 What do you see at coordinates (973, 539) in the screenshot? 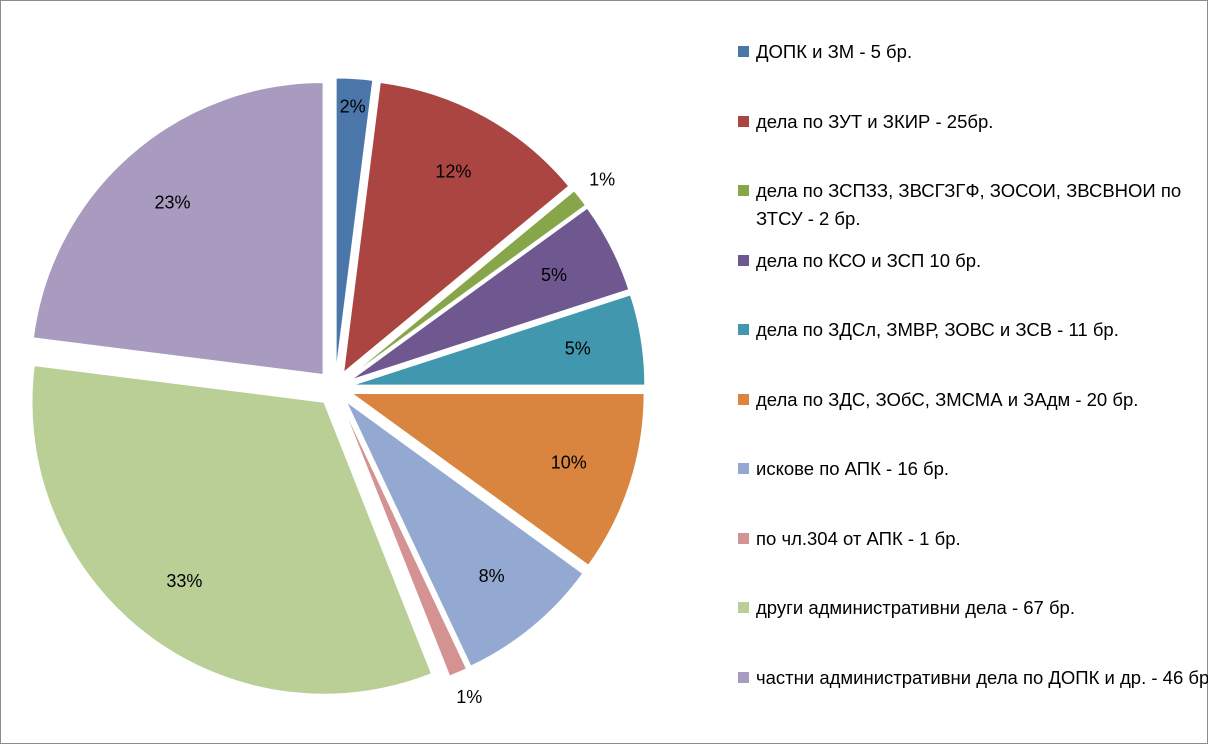
I see `legend-item: по чл.304 от АПК - 1 бр.` at bounding box center [973, 539].